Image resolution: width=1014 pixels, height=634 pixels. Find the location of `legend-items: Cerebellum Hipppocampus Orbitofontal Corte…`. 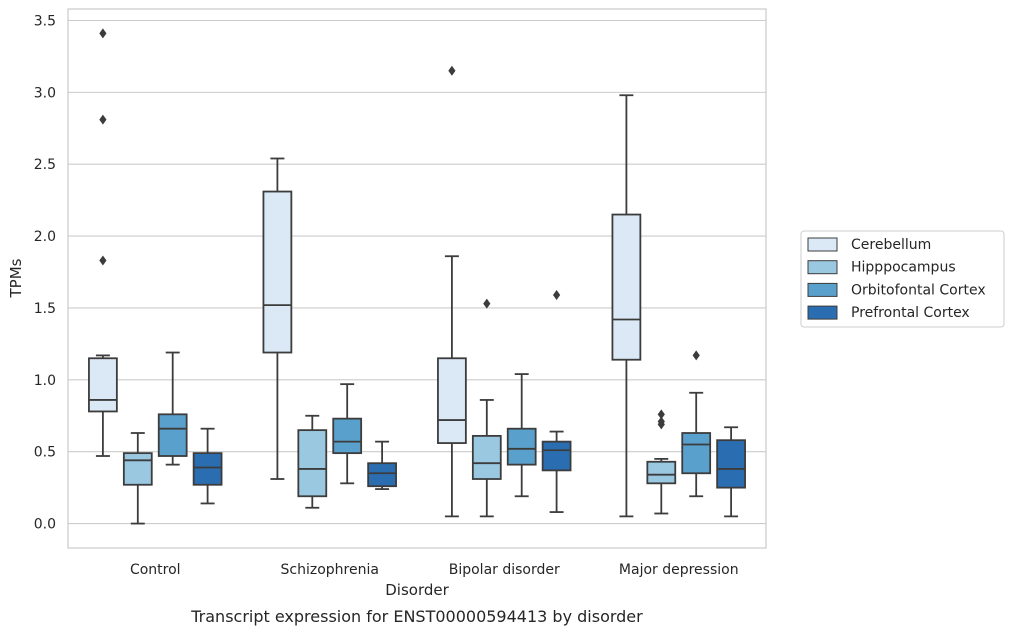

legend-items: Cerebellum Hipppocampus Orbitofontal Corte… is located at coordinates (896, 279).